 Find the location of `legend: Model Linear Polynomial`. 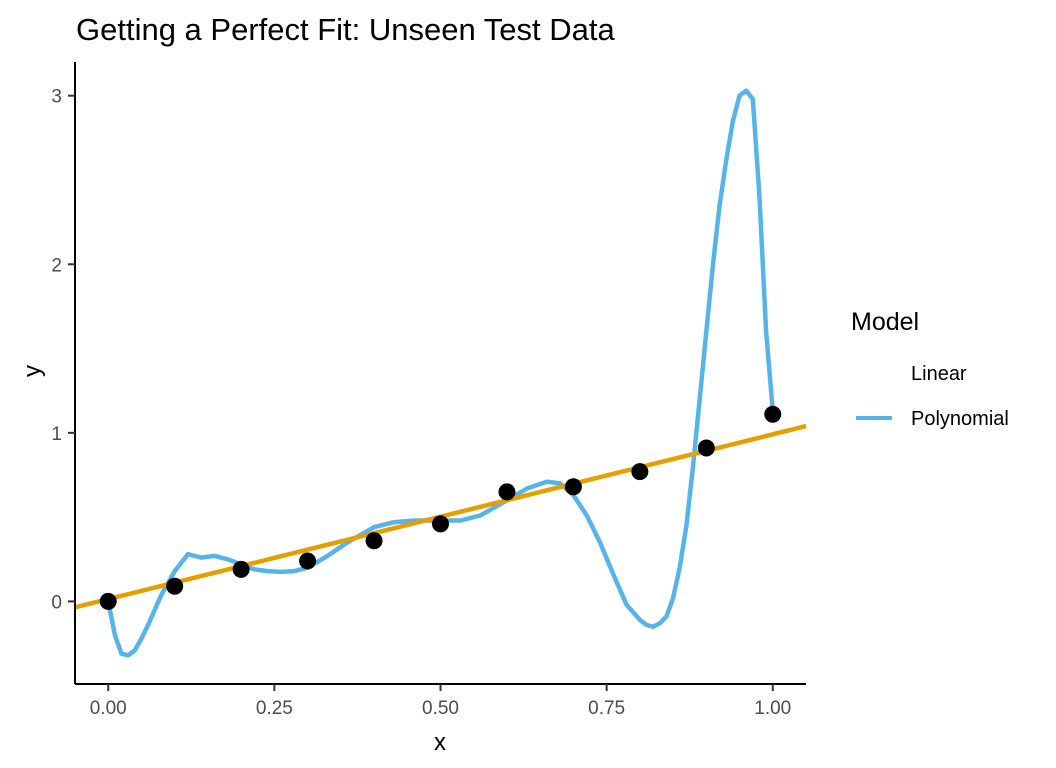

legend: Model Linear Polynomial is located at coordinates (930, 369).